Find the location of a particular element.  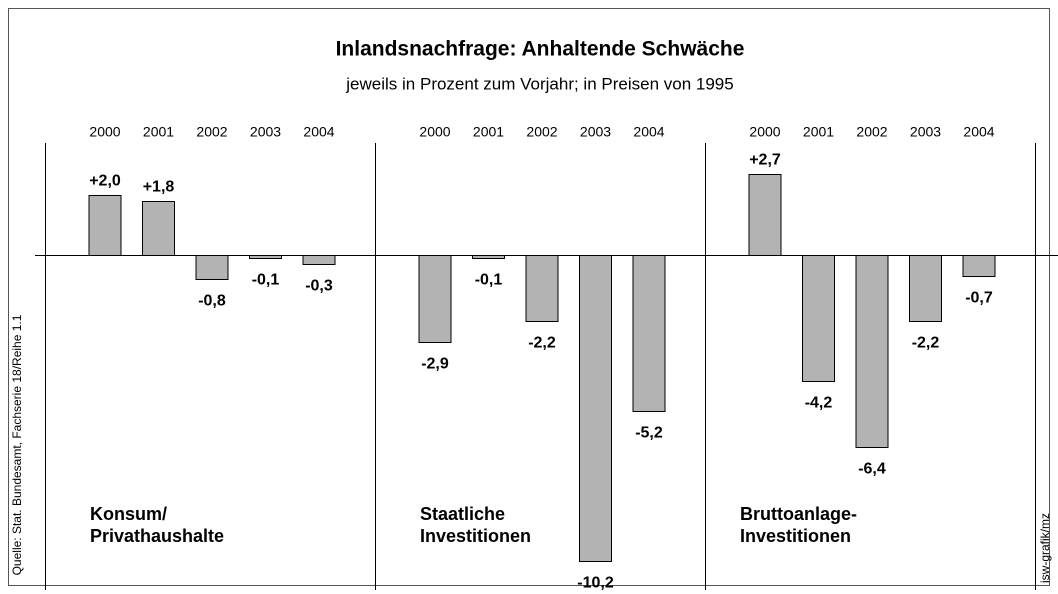

value-label: +2,7 is located at coordinates (765, 160).